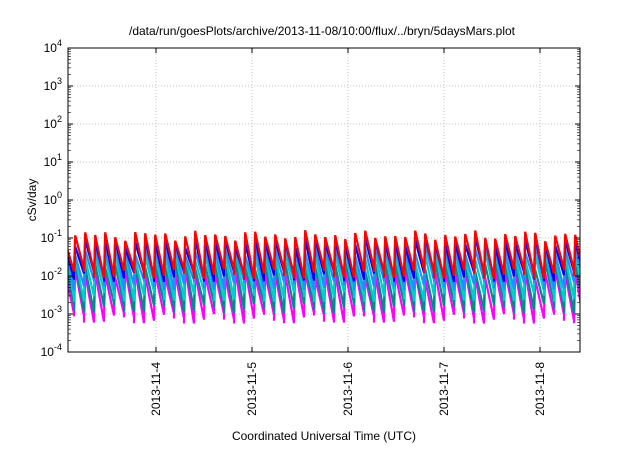  Describe the element at coordinates (348, 389) in the screenshot. I see `x-tick-label: 2013-11-6` at that location.